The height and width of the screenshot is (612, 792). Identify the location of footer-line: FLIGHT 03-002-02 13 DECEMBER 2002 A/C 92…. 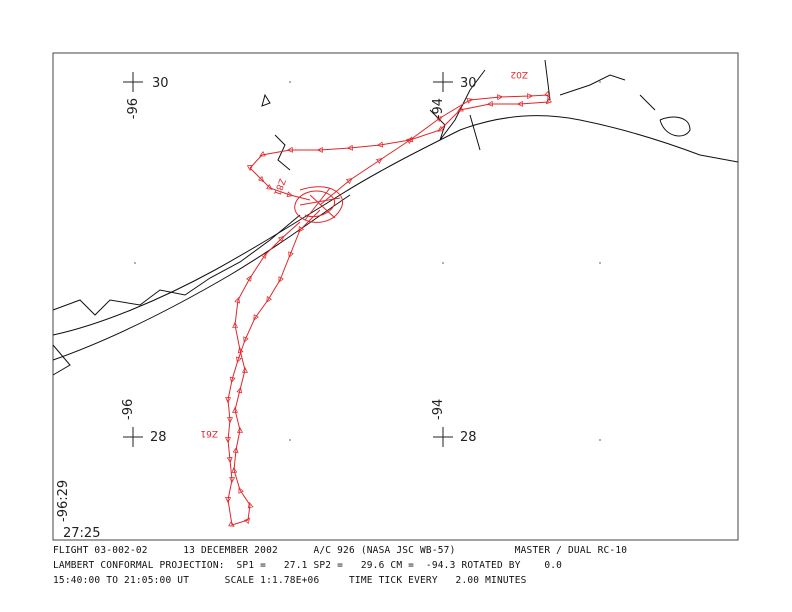
(340, 550).